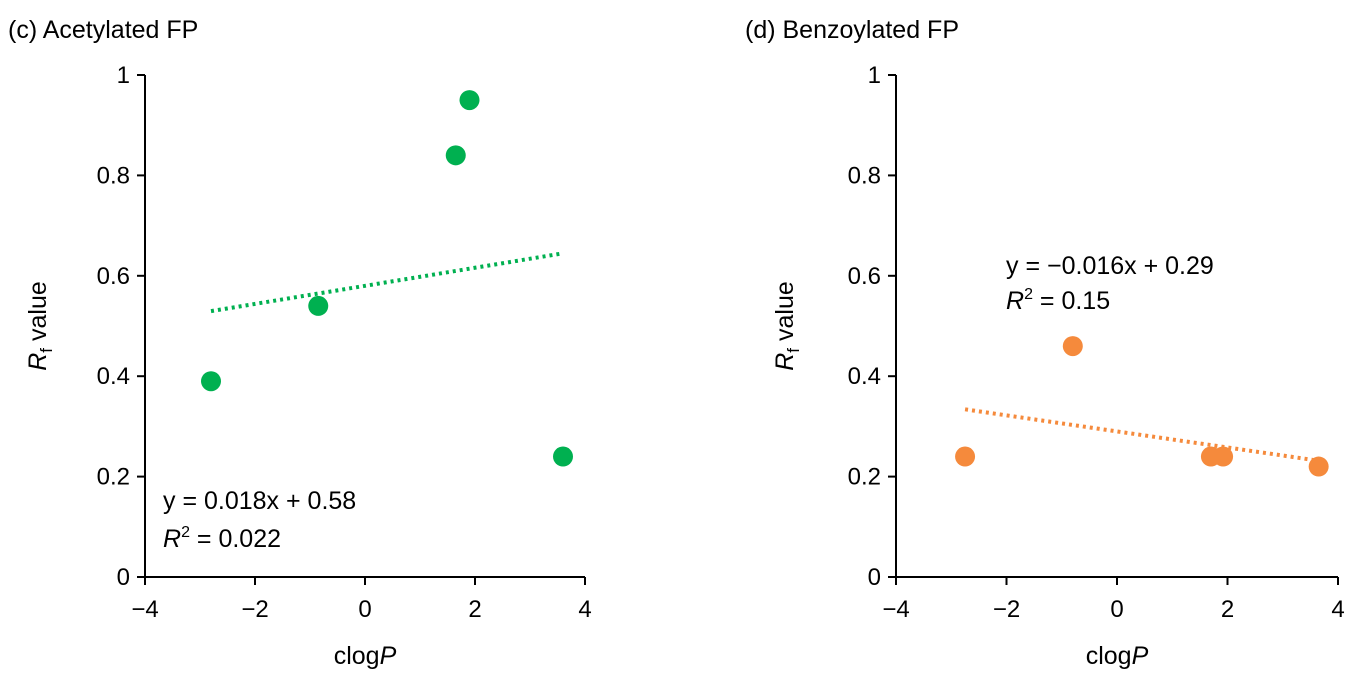 The height and width of the screenshot is (673, 1346). I want to click on chart-title: (d) Benzoylated FP, so click(852, 30).